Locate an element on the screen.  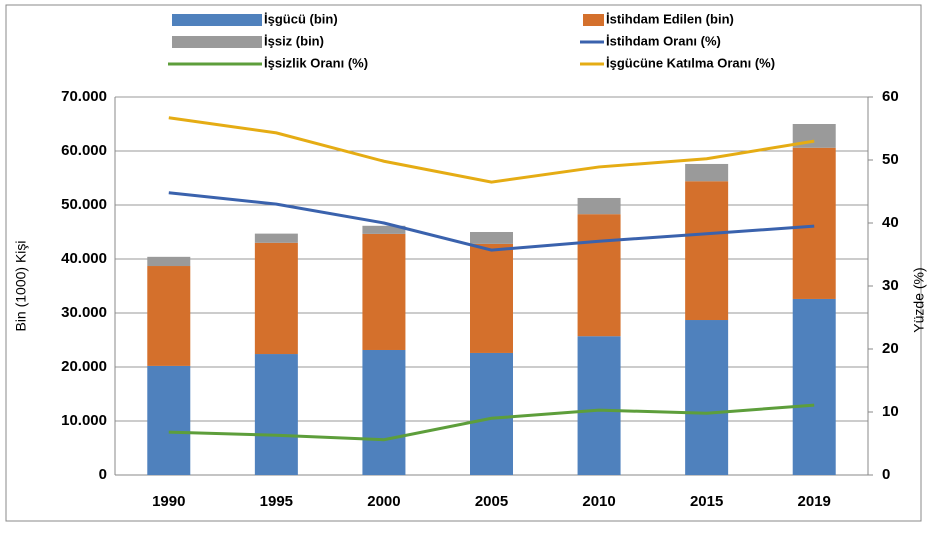
legend-label: İşsiz (bin) is located at coordinates (294, 40).